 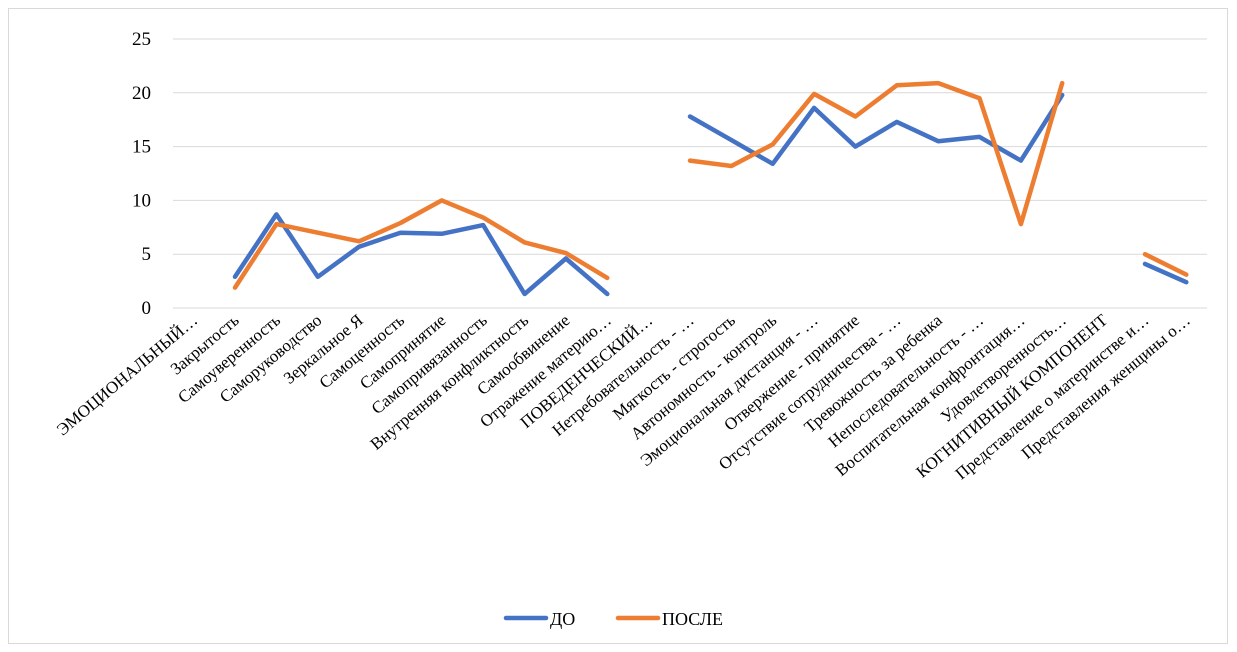 What do you see at coordinates (141, 200) in the screenshot?
I see `y-tick-label: 10` at bounding box center [141, 200].